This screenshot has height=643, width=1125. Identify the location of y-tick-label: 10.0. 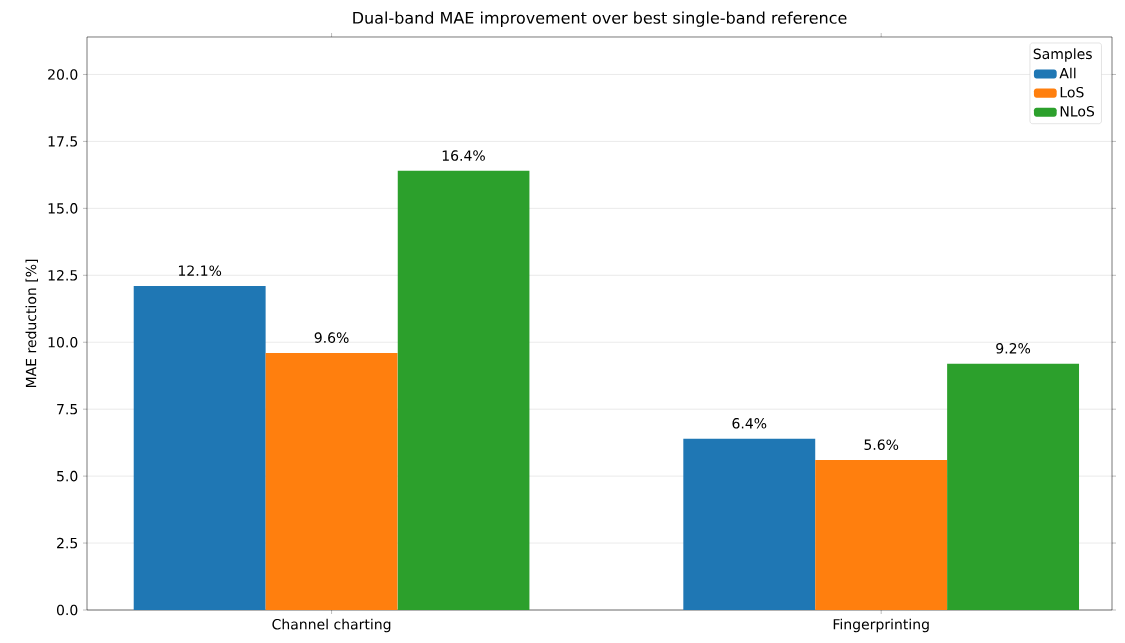
(63, 342).